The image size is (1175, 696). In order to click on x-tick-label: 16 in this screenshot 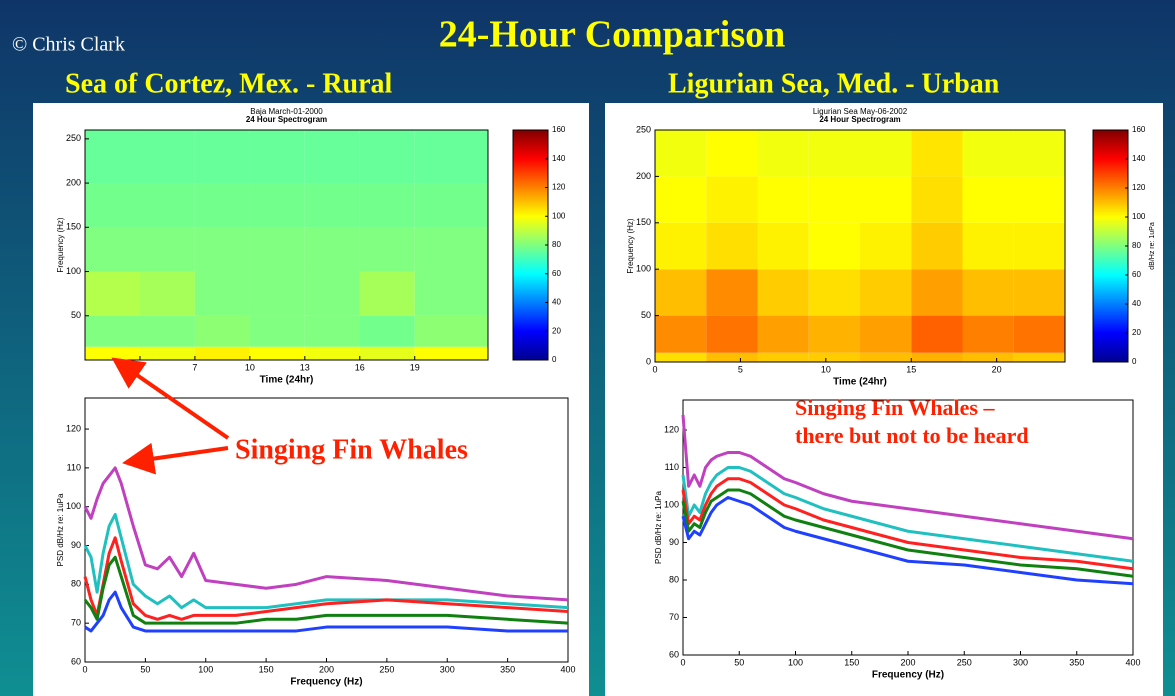, I will do `click(360, 367)`.